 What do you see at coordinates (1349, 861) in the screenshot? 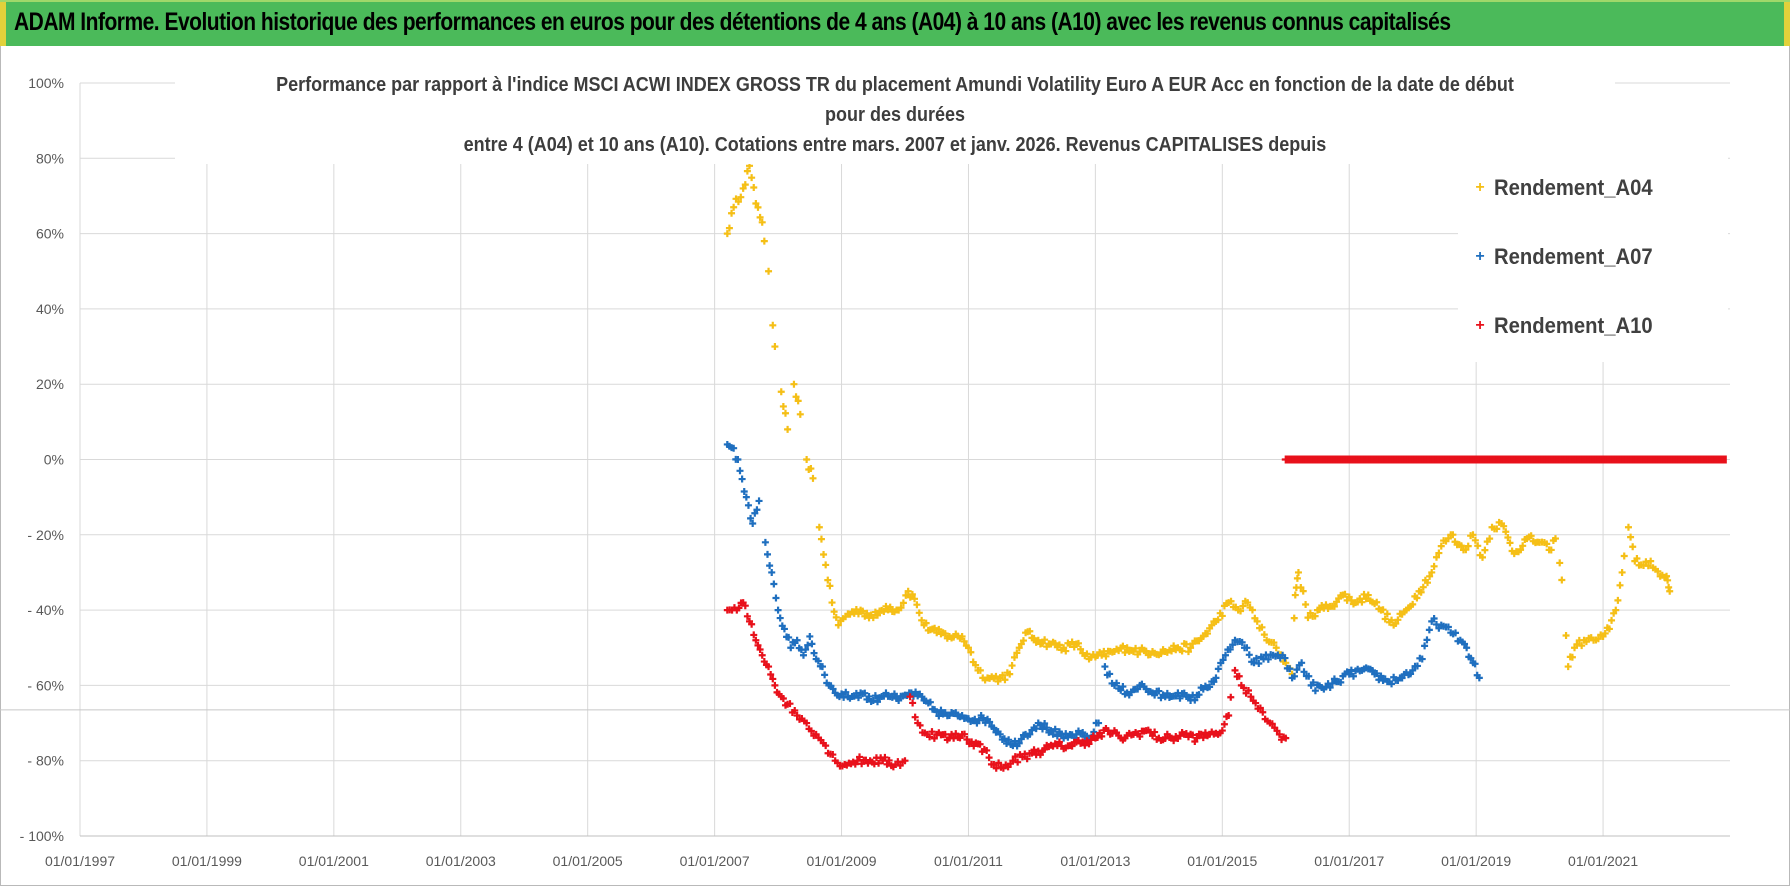
I see `x-tick-label: 01/01/2017` at bounding box center [1349, 861].